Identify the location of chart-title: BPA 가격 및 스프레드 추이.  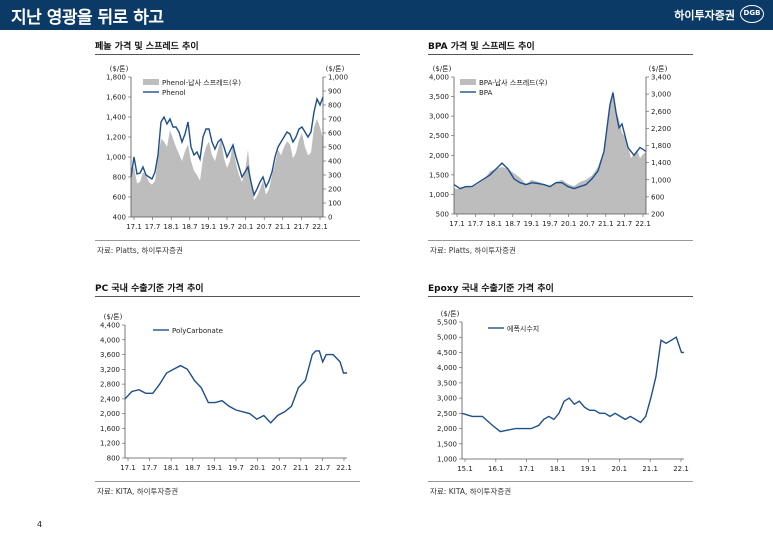
(481, 47).